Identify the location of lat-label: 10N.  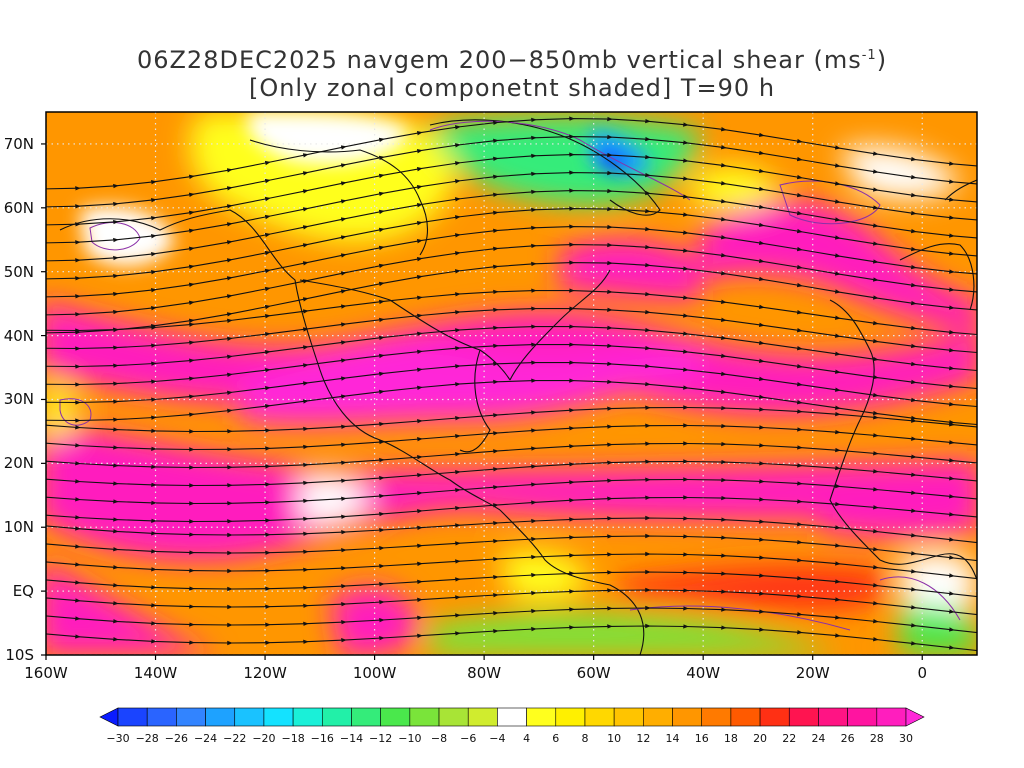
(18, 527).